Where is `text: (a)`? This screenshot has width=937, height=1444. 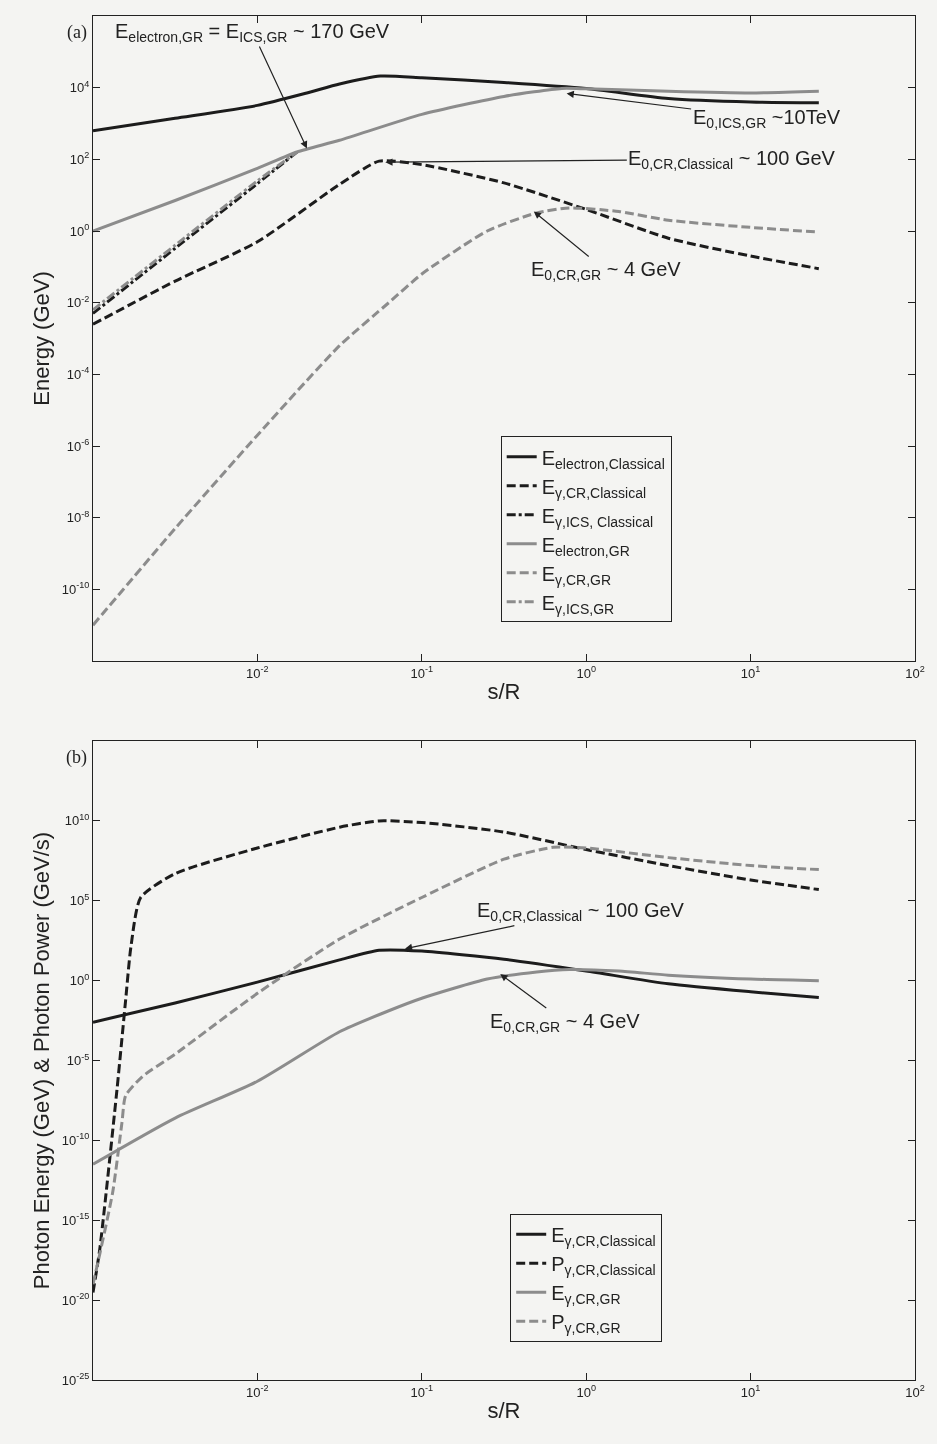 text: (a) is located at coordinates (77, 32).